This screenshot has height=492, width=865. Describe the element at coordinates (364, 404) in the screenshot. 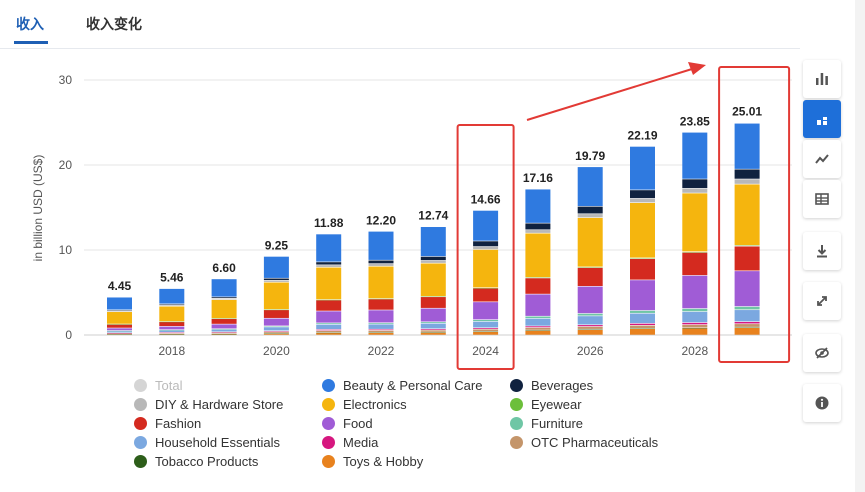

I see `legend-item: Electronics` at that location.